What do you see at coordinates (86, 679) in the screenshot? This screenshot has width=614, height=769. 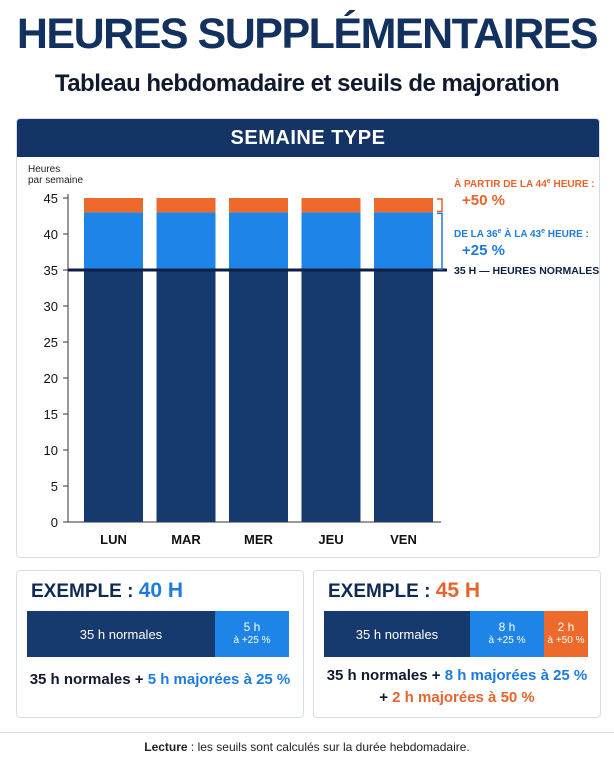 I see `example-40h-summary-normal: 35 h normales +` at bounding box center [86, 679].